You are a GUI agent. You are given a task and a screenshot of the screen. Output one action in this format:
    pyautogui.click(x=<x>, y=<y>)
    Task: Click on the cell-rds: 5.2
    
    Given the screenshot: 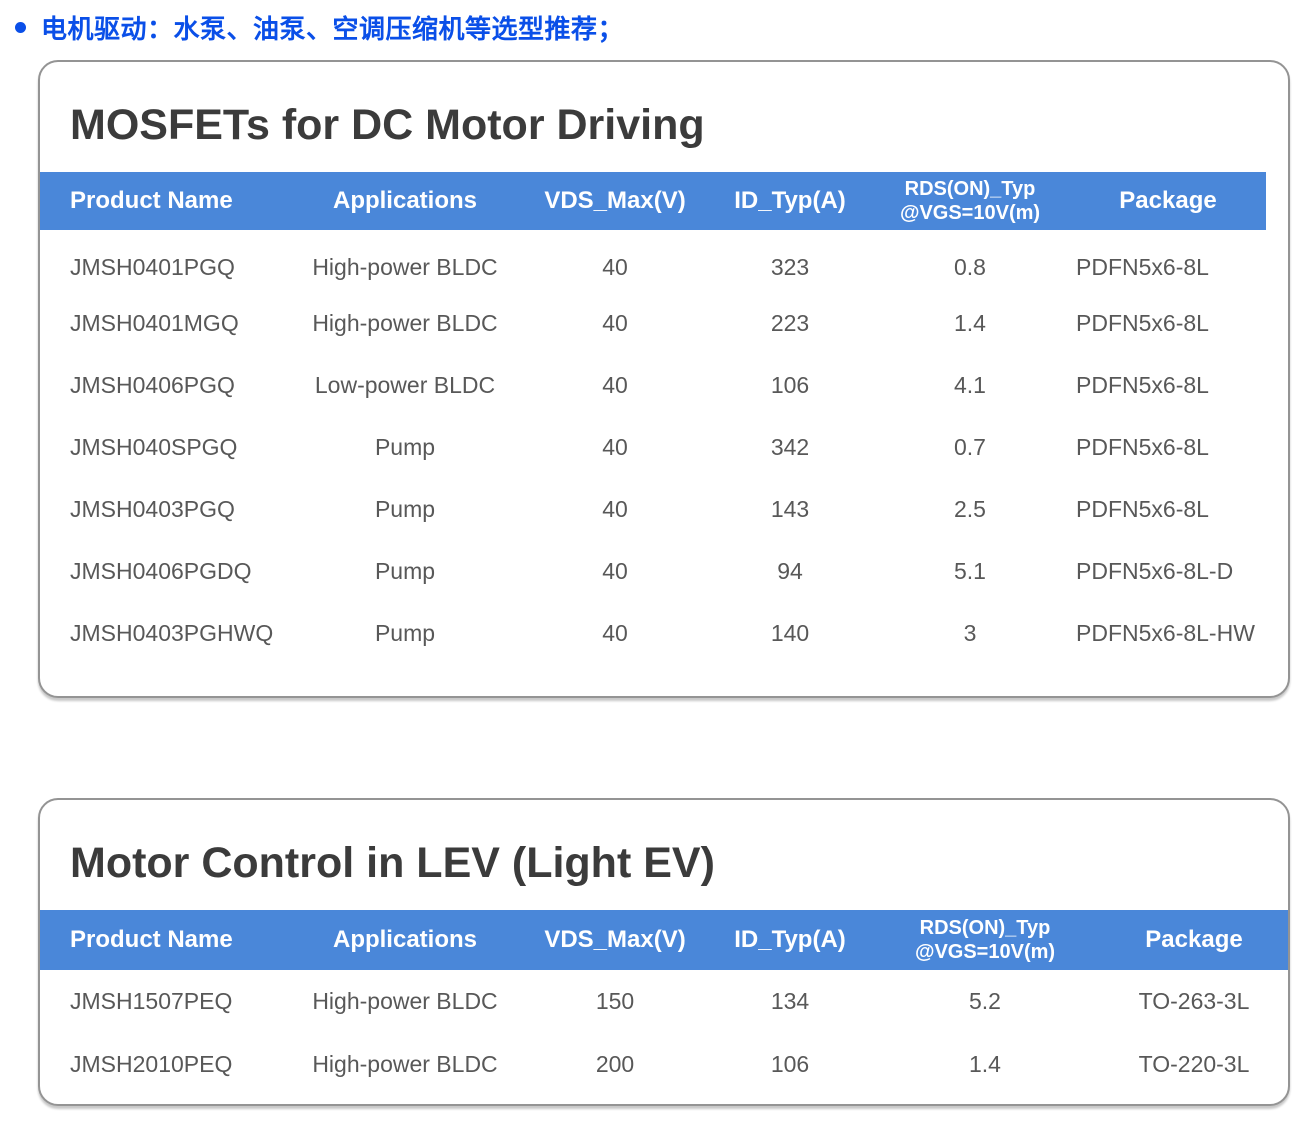 What is the action you would take?
    pyautogui.click(x=985, y=1001)
    